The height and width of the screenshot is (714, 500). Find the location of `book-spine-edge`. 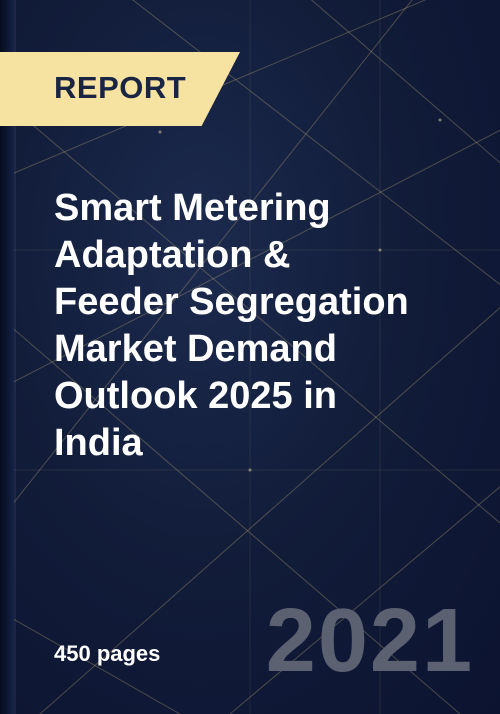

book-spine-edge is located at coordinates (15, 357).